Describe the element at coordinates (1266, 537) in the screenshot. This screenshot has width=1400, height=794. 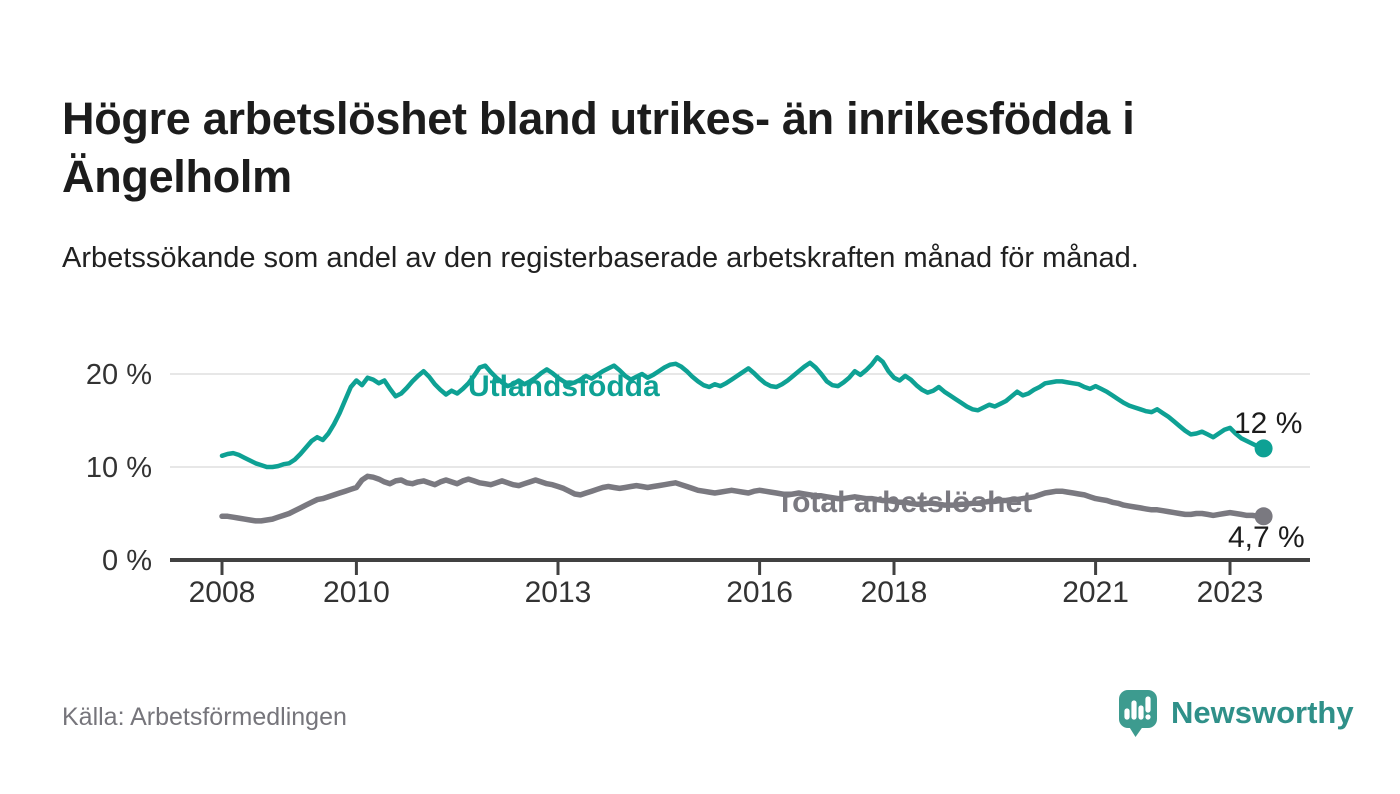
I see `end-value-total-arbetsloshet: 4,7 %` at that location.